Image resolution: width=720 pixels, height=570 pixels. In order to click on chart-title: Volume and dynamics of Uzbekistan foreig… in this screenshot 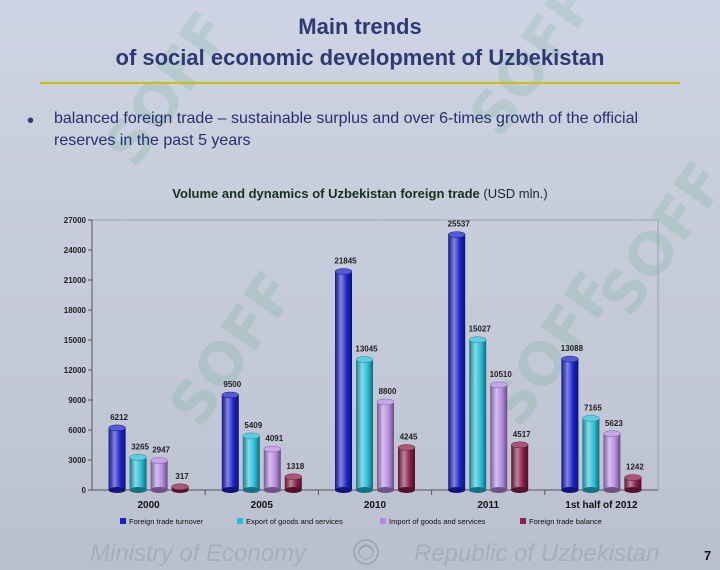, I will do `click(360, 193)`.